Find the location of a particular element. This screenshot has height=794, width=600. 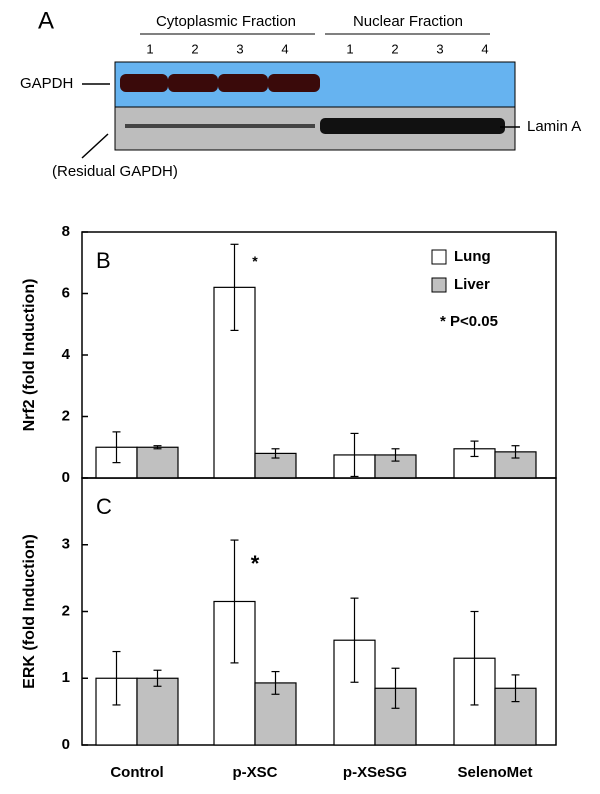

x-tick-label: p-XSeSG is located at coordinates (375, 772).